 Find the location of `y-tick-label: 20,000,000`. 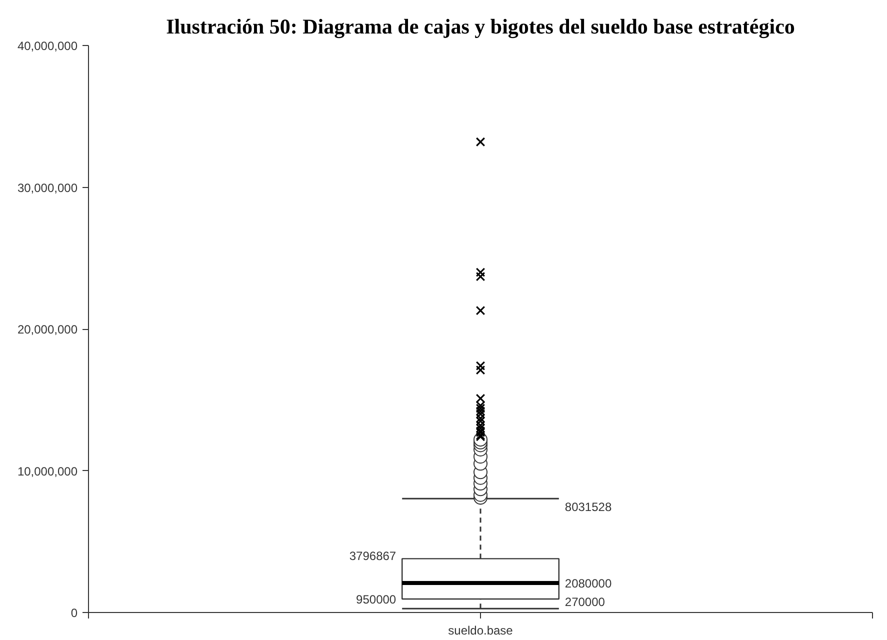

y-tick-label: 20,000,000 is located at coordinates (47, 329).